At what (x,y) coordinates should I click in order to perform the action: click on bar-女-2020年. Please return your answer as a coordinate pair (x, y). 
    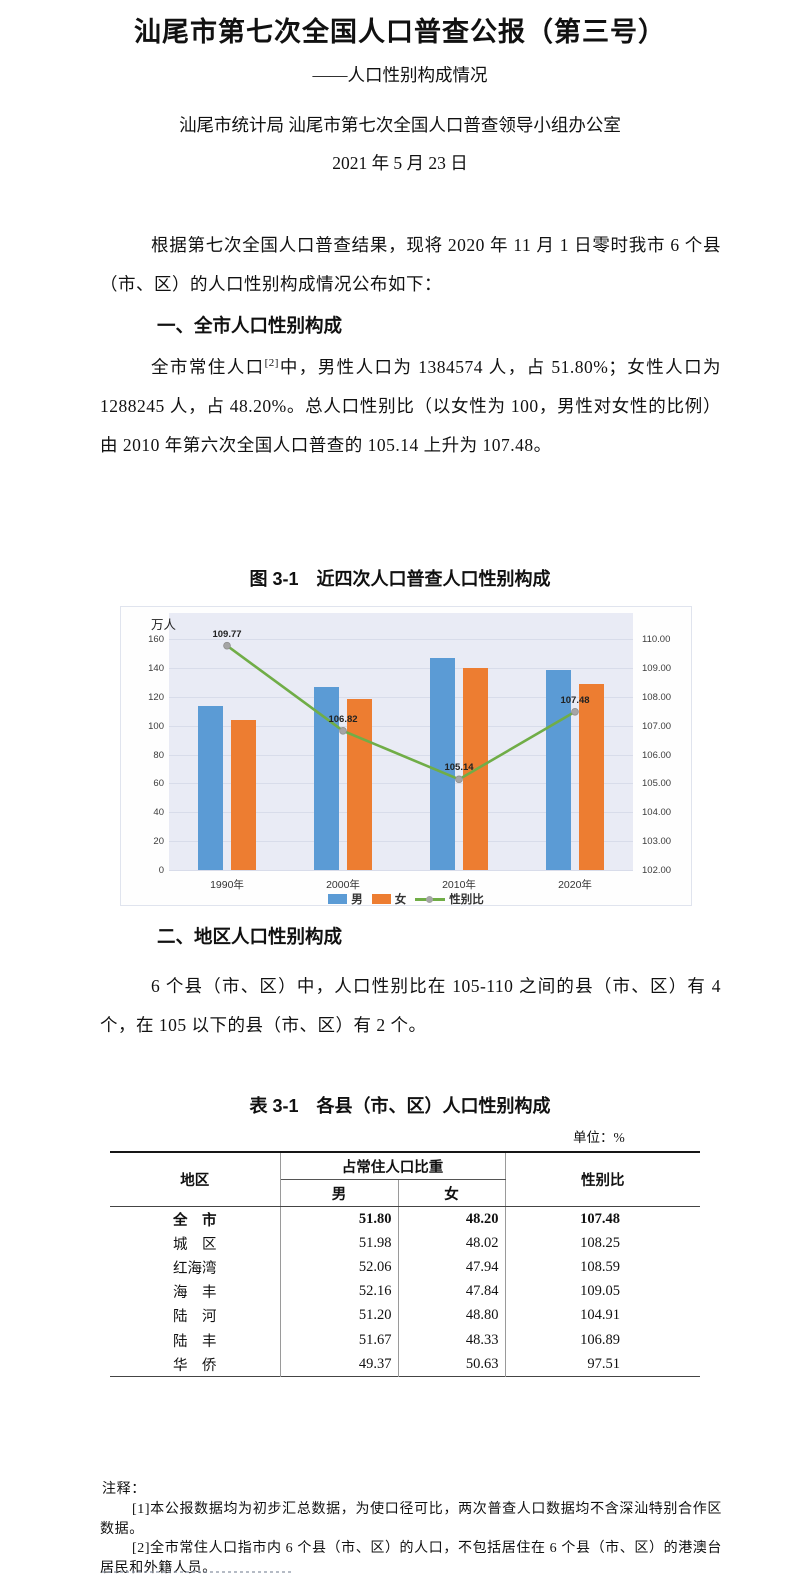
    Looking at the image, I should click on (591, 777).